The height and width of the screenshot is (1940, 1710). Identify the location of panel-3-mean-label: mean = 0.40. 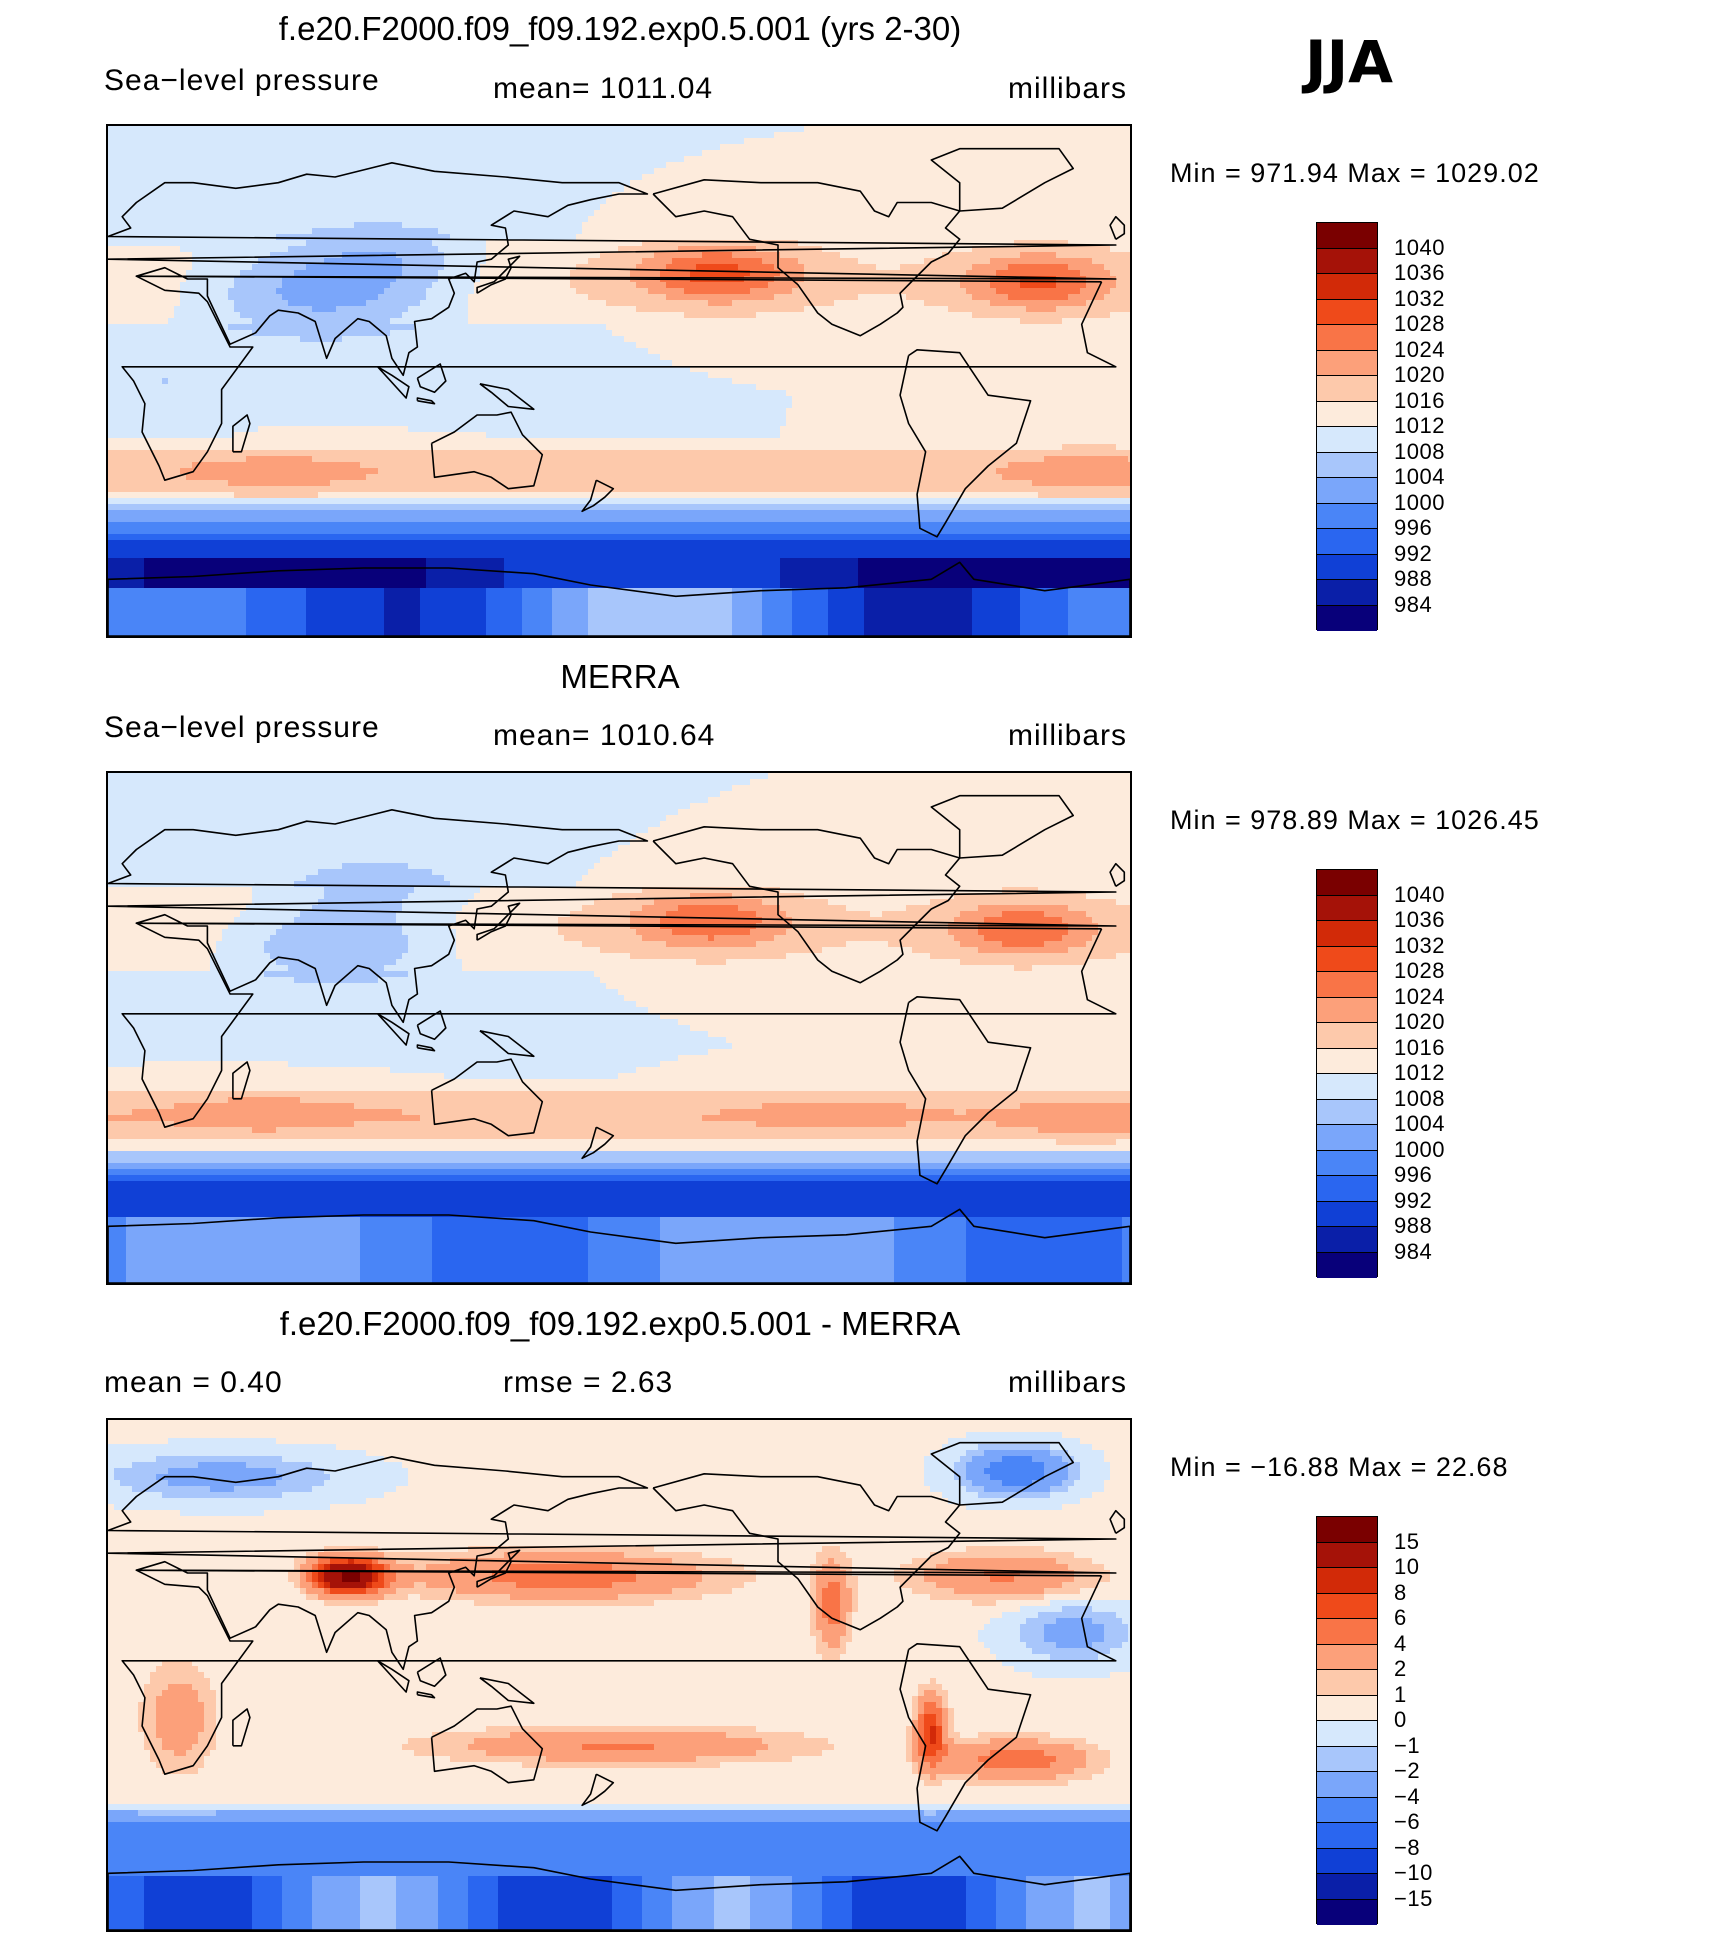
(193, 1383).